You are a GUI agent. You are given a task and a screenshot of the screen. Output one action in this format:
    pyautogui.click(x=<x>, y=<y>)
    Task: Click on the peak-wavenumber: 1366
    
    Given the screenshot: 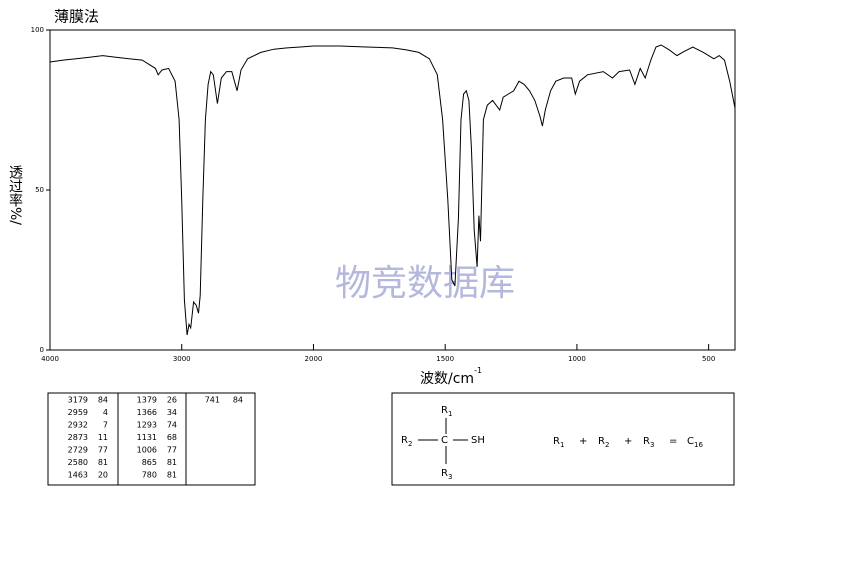 What is the action you would take?
    pyautogui.click(x=147, y=412)
    